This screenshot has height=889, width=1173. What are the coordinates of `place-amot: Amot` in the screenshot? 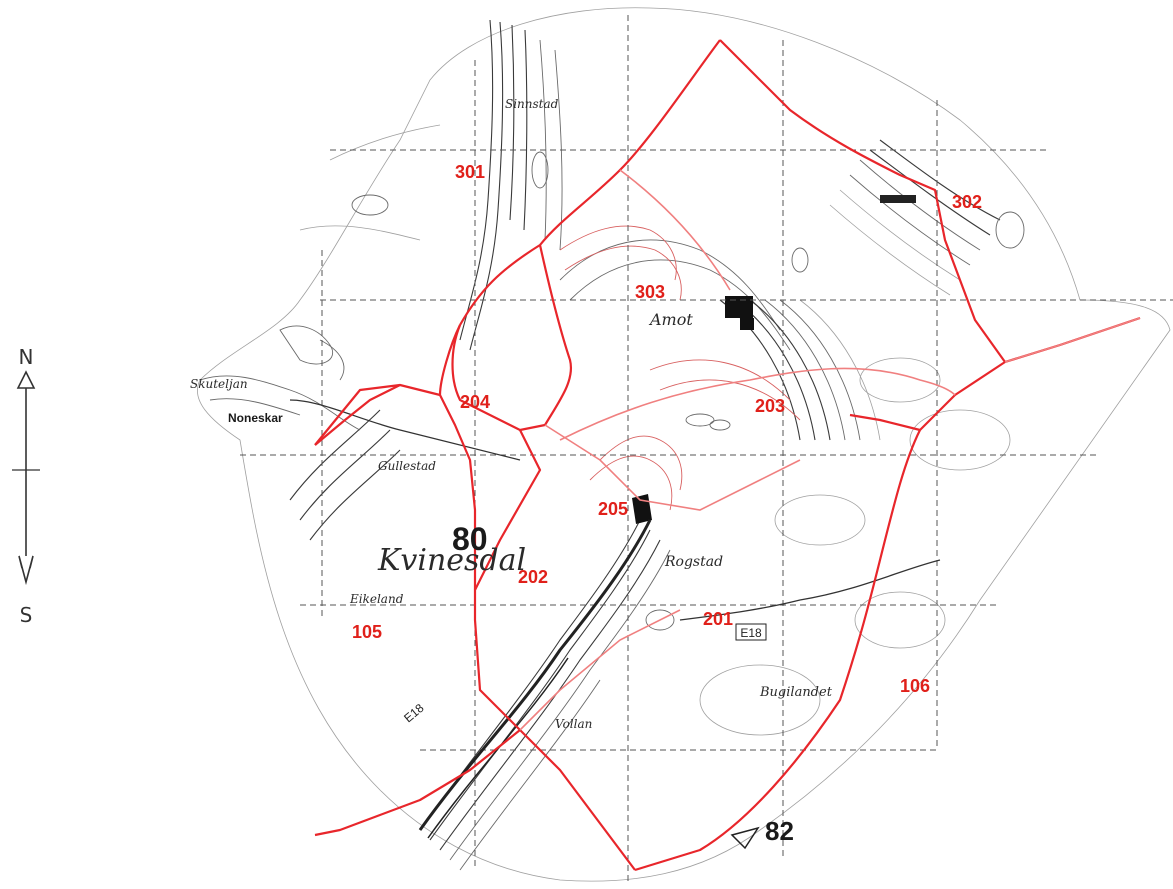 It's located at (670, 319).